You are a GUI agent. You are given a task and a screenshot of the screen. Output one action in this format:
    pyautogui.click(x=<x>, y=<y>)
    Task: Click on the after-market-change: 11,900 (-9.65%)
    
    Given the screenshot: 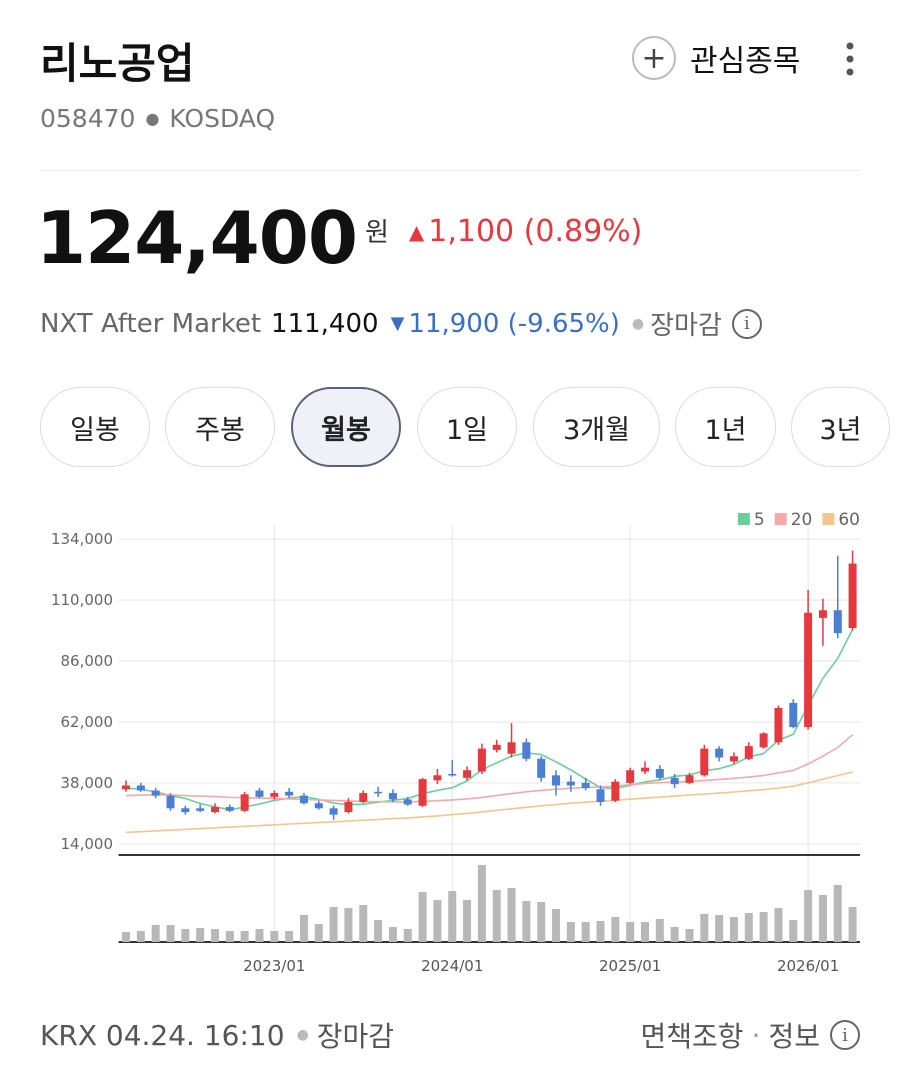 What is the action you would take?
    pyautogui.click(x=514, y=323)
    